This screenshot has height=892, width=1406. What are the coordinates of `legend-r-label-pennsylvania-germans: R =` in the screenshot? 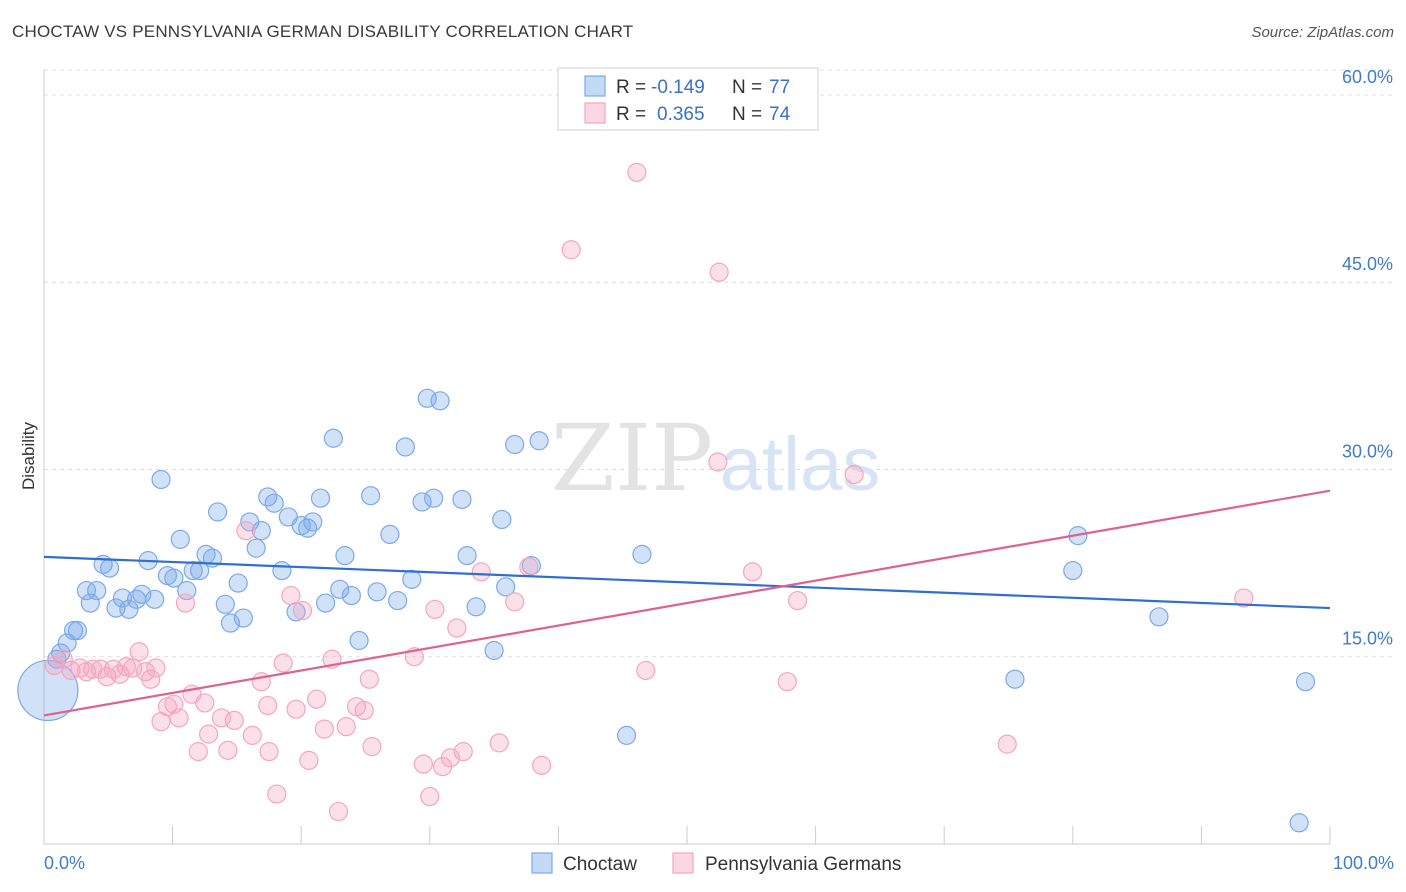 It's located at (631, 114).